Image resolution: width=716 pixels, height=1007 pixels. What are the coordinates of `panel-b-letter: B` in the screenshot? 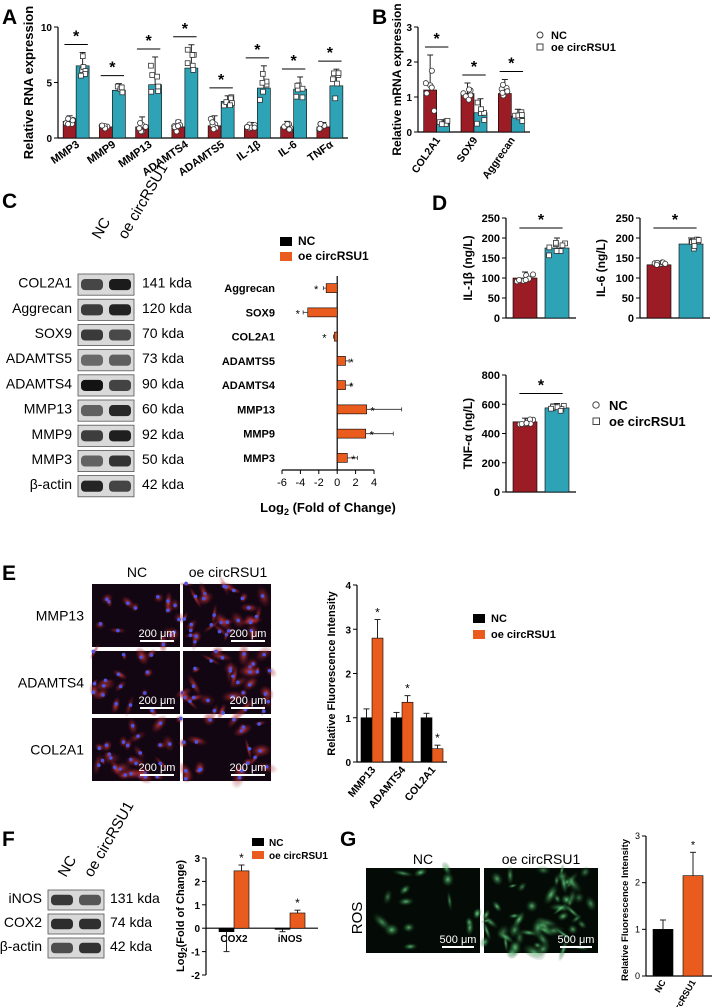 It's located at (379, 17).